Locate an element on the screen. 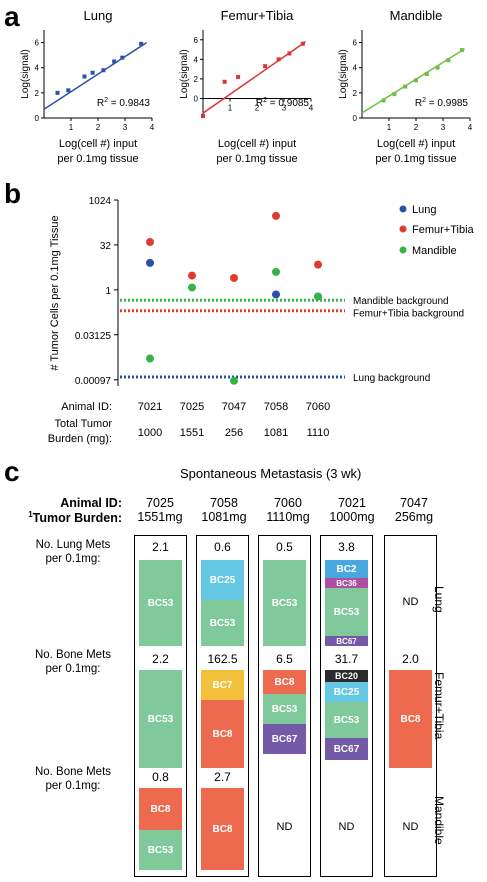 The height and width of the screenshot is (882, 487). panel-label-a: a is located at coordinates (12, 16).